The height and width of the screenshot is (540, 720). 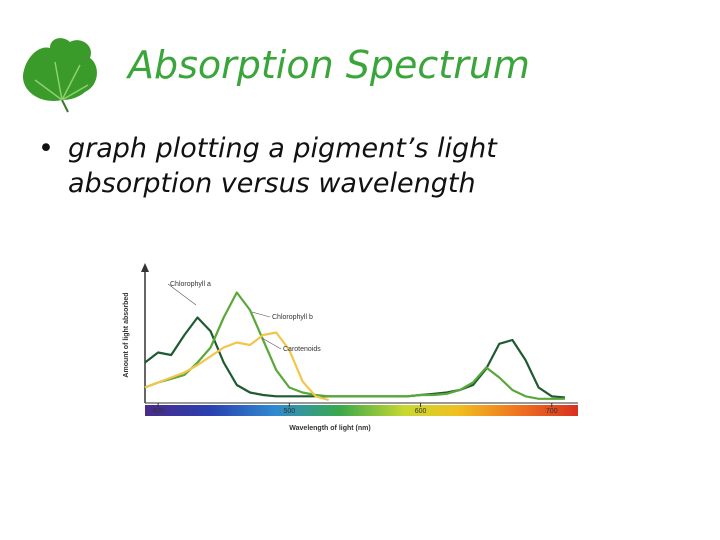 What do you see at coordinates (190, 284) in the screenshot?
I see `legend-label: Chlorophyll a` at bounding box center [190, 284].